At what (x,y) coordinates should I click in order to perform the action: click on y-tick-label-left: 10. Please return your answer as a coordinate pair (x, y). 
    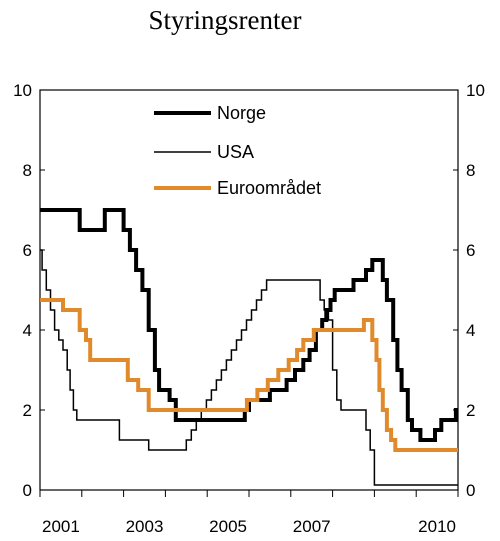
    Looking at the image, I should click on (22, 90).